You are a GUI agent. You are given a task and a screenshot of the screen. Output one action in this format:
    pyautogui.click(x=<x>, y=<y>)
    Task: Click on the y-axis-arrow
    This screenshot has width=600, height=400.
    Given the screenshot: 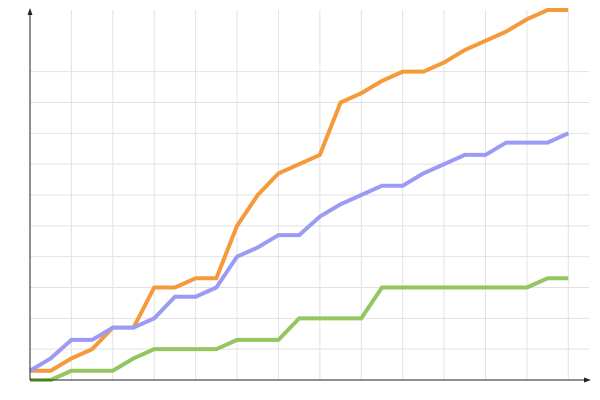 What is the action you would take?
    pyautogui.click(x=30, y=11)
    